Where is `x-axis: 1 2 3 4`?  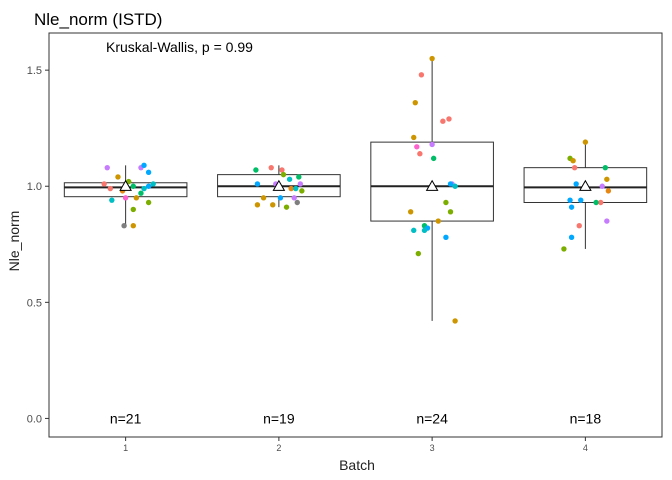 x-axis: 1 2 3 4 is located at coordinates (355, 445).